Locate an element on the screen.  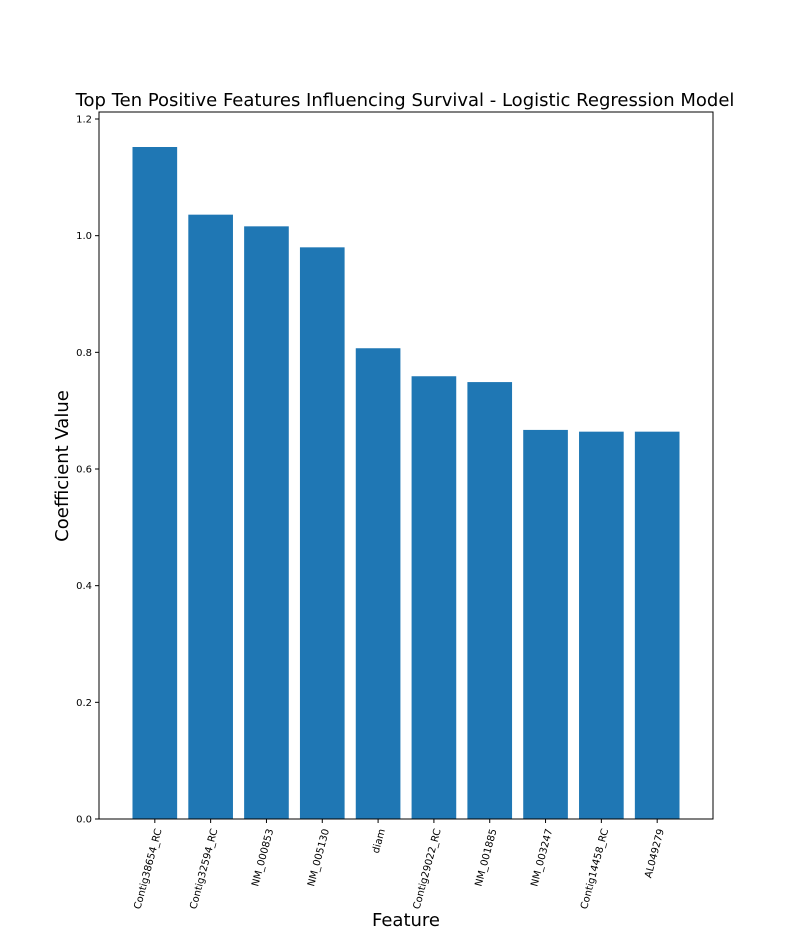
y-tick-label: 1.0 is located at coordinates (84, 236).